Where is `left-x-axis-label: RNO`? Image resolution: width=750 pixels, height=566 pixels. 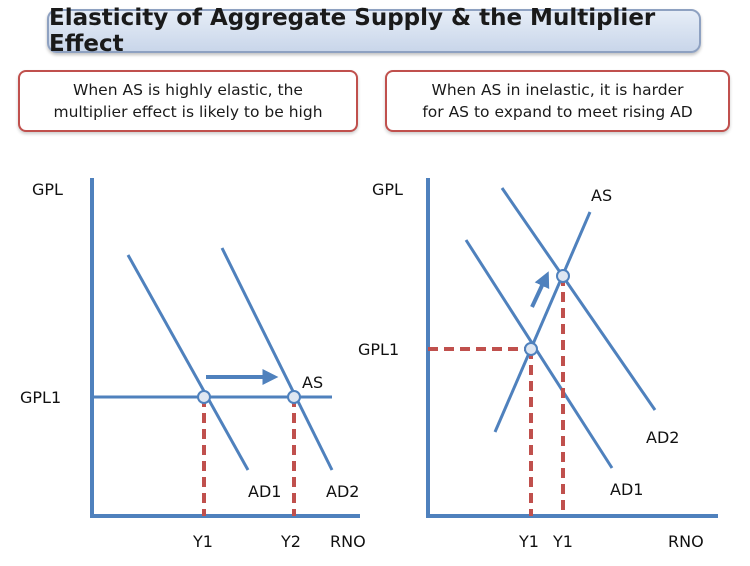 left-x-axis-label: RNO is located at coordinates (348, 541).